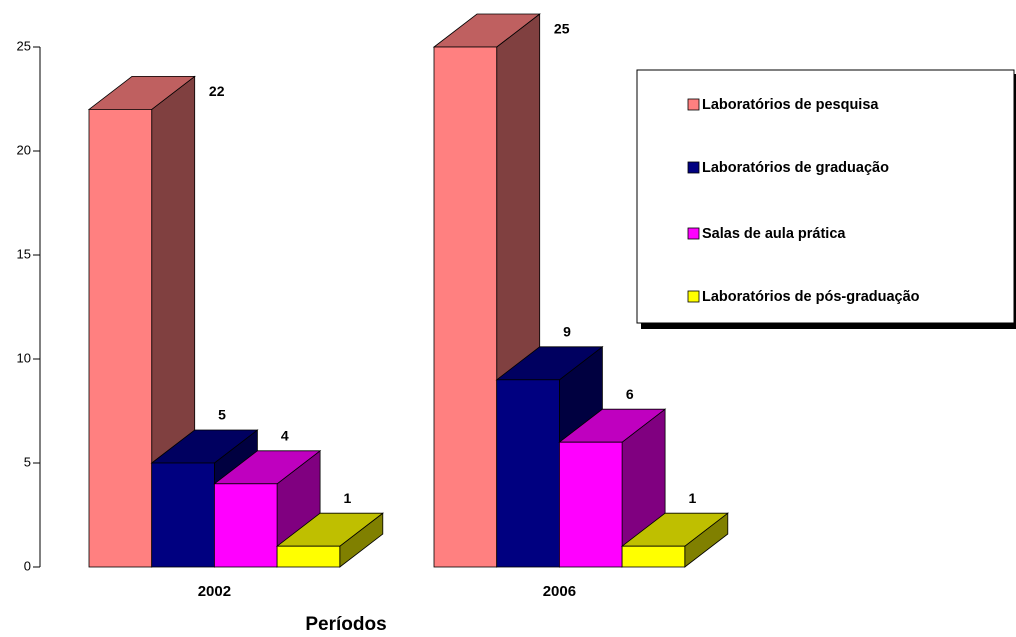 The width and height of the screenshot is (1016, 637). Describe the element at coordinates (774, 234) in the screenshot. I see `legend-label: Salas de aula prática` at that location.